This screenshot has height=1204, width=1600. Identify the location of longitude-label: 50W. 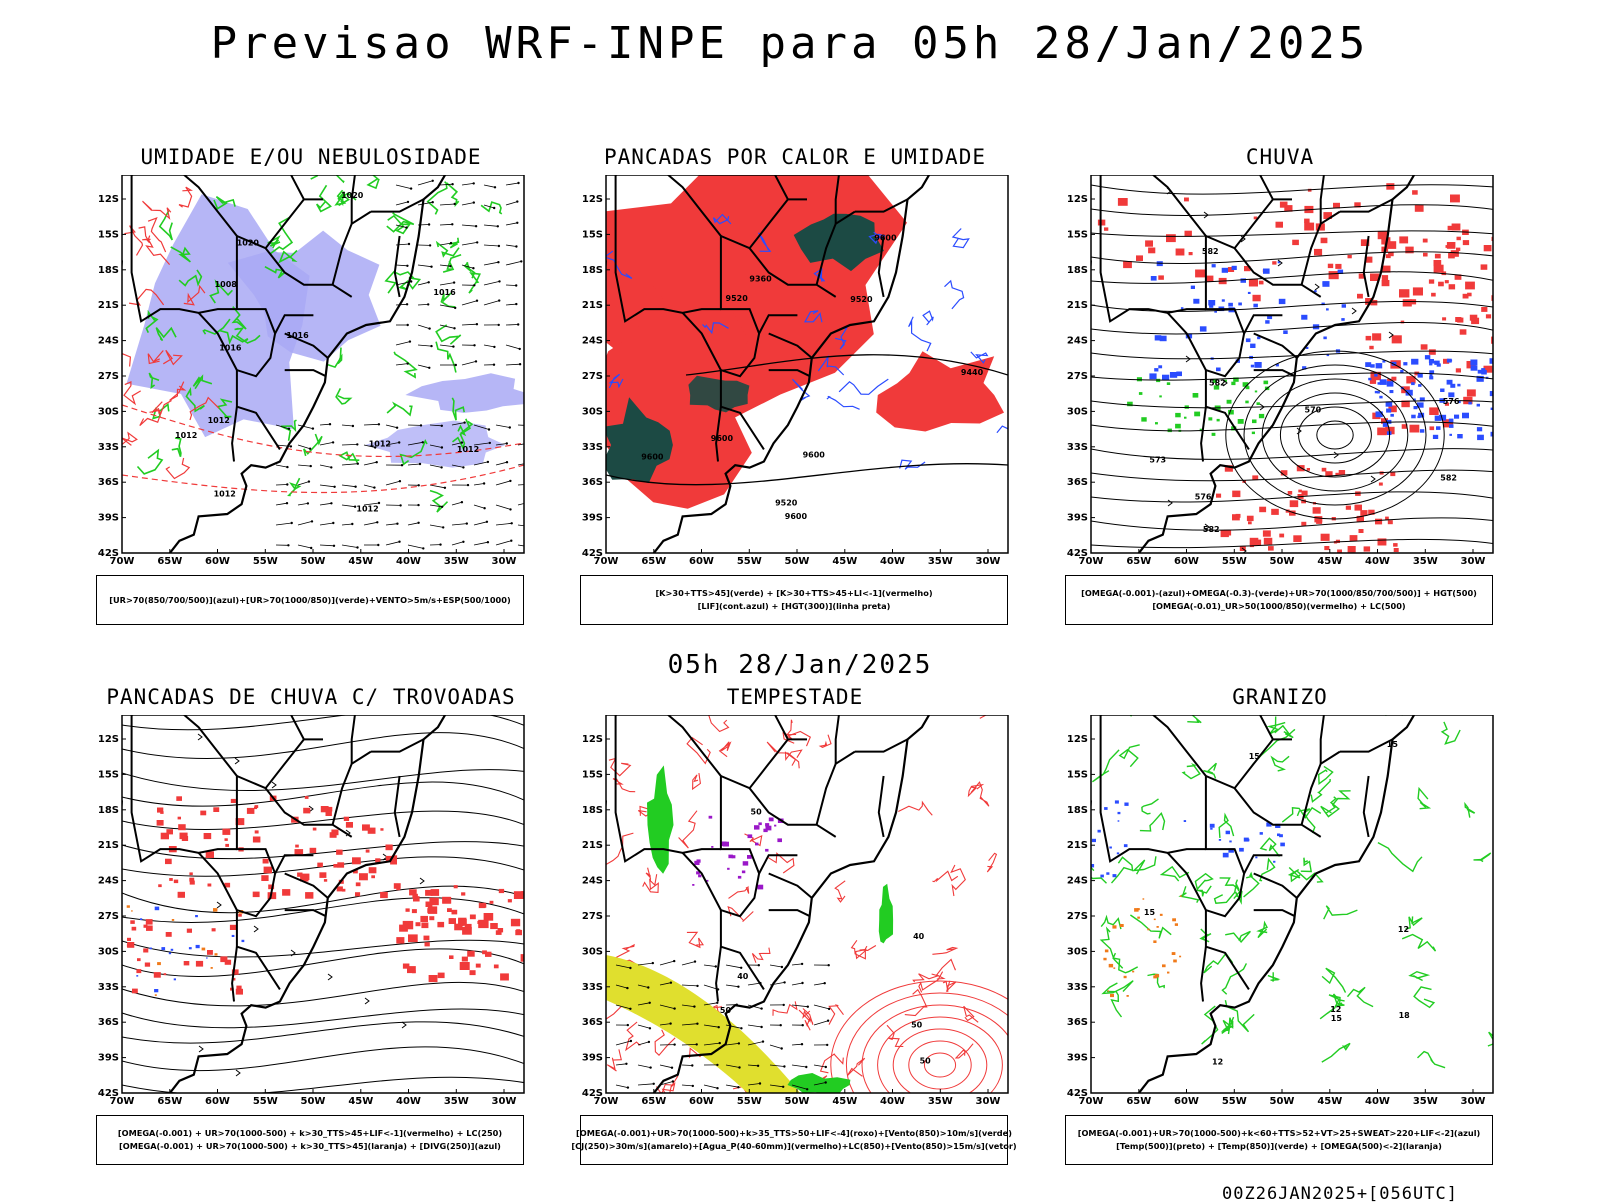
(313, 1100).